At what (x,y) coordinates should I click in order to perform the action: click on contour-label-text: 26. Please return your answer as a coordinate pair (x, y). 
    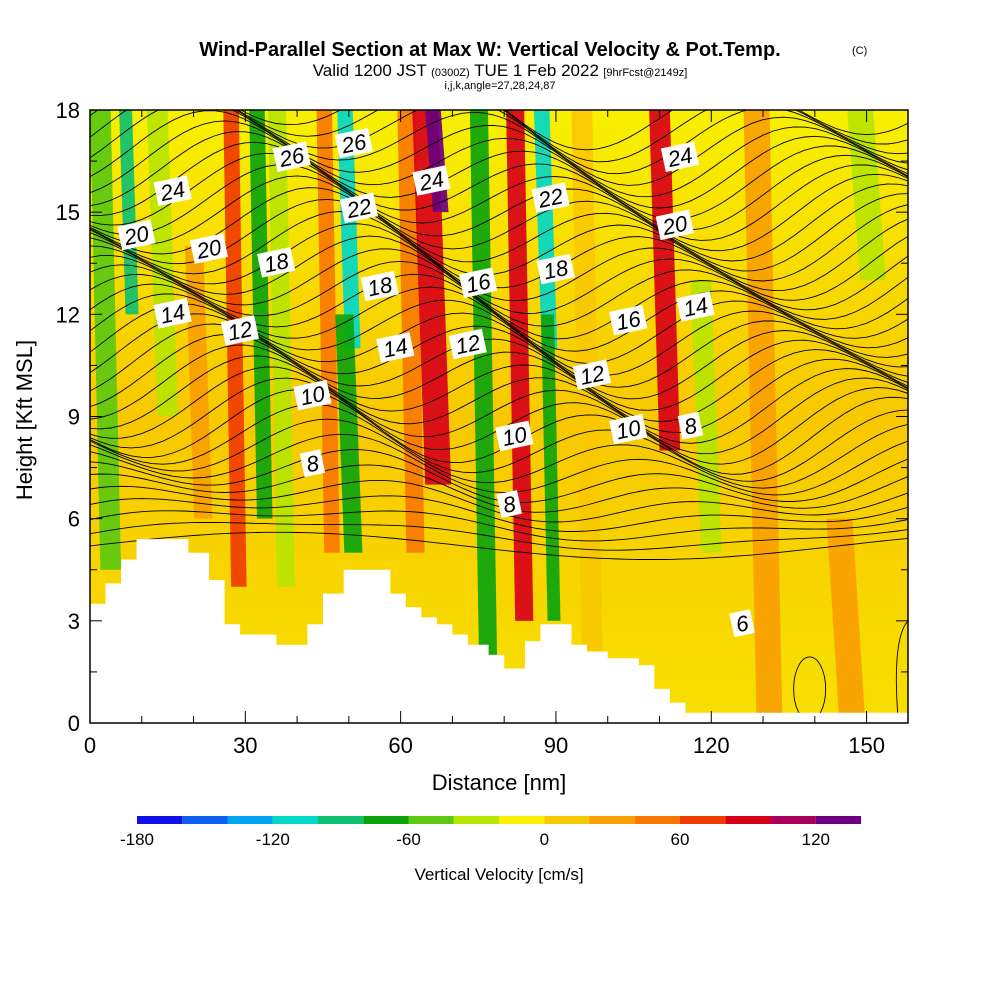
    Looking at the image, I should click on (291, 157).